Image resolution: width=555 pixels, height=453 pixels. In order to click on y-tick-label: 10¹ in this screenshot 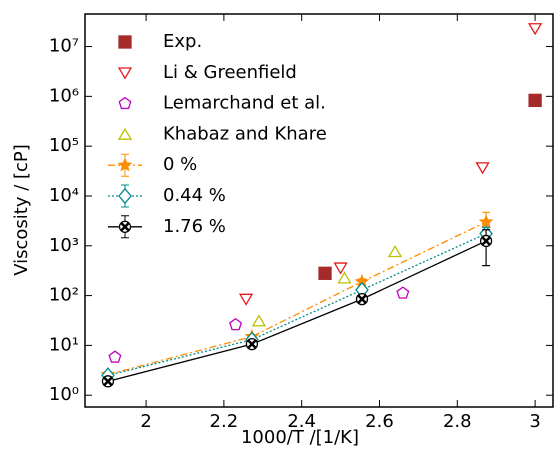, I will do `click(64, 344)`.